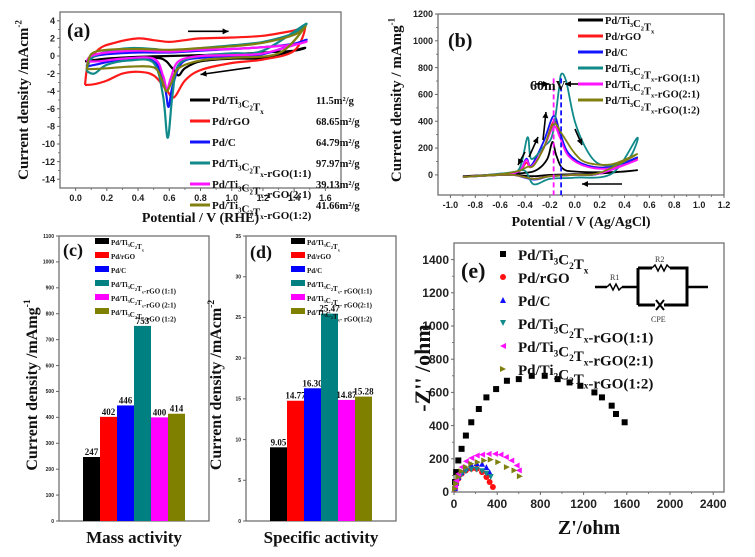 The height and width of the screenshot is (557, 755). What do you see at coordinates (225, 31) in the screenshot?
I see `forward-scan-arrow-head` at bounding box center [225, 31].